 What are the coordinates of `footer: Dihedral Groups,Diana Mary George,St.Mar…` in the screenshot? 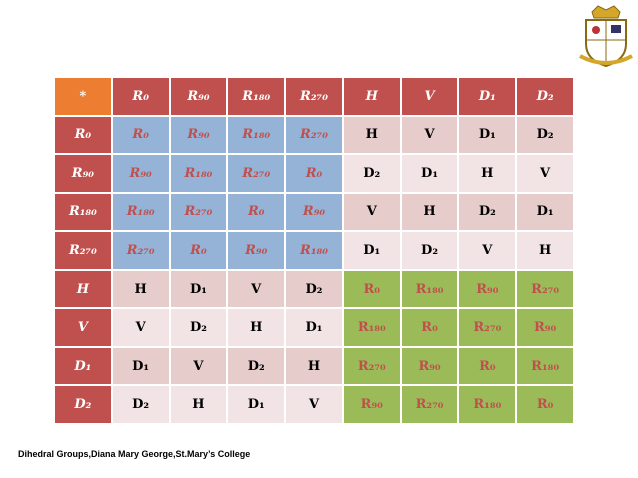 It's located at (134, 454).